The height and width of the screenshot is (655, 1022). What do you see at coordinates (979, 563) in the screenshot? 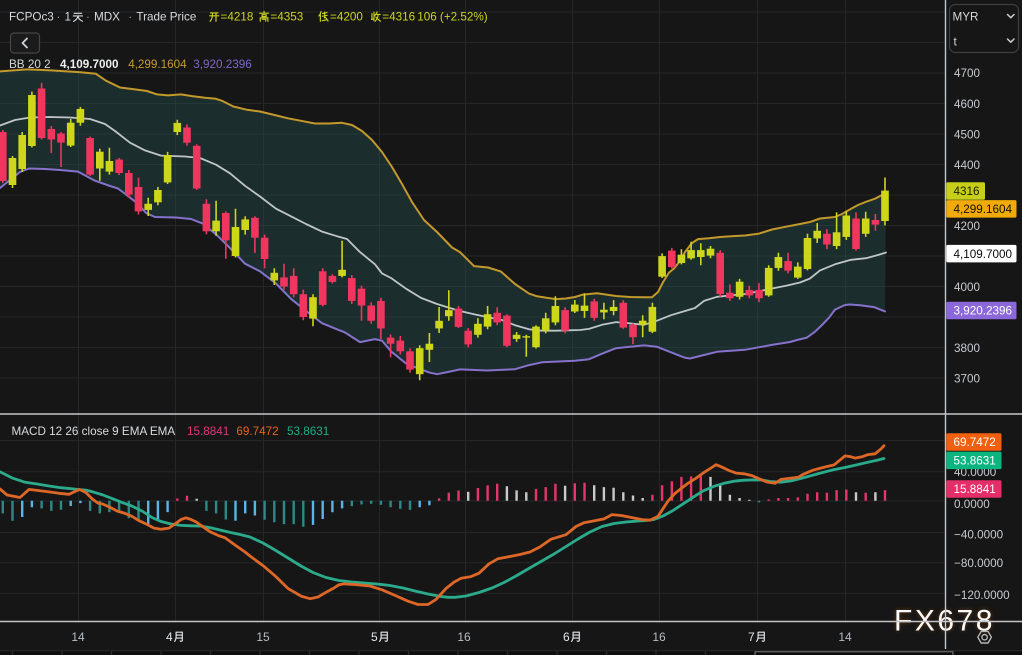
I see `svg-text: −80.0000` at bounding box center [979, 563].